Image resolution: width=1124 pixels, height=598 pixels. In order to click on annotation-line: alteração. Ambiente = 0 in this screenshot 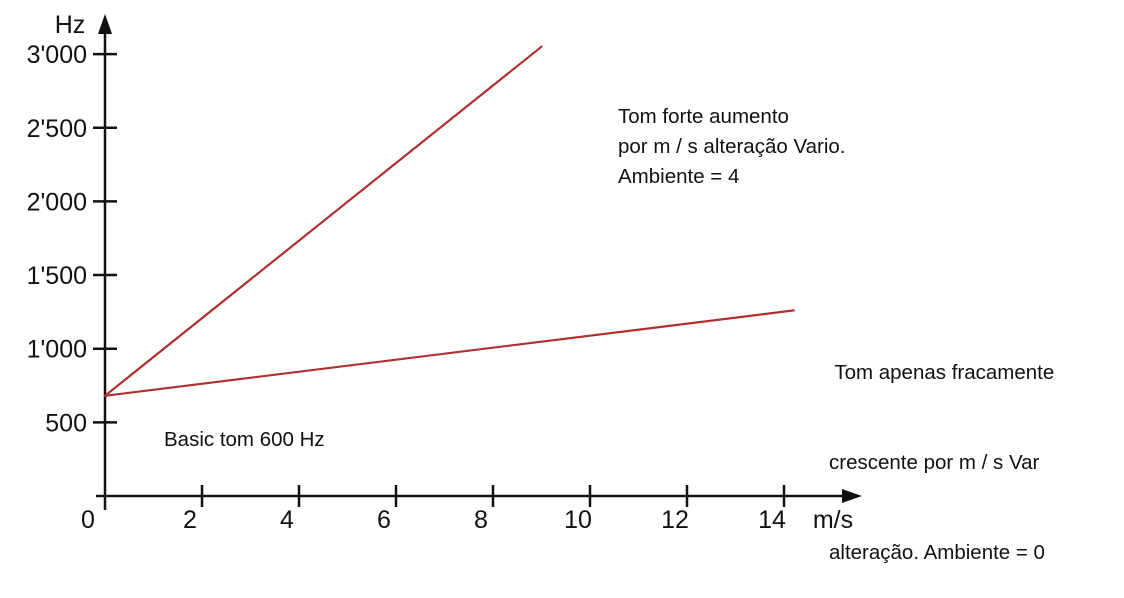, I will do `click(937, 552)`.